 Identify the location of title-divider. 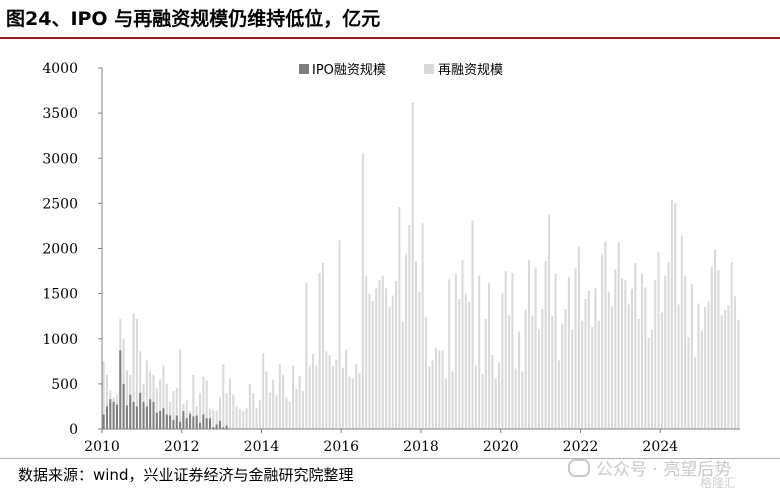
(390, 38).